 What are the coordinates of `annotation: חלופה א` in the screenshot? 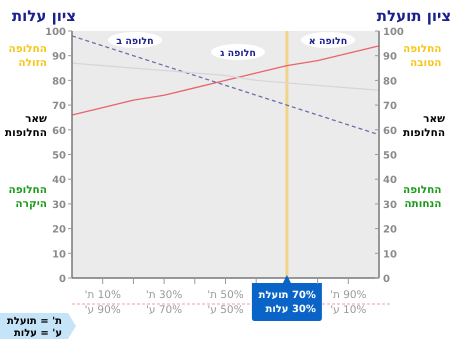 It's located at (328, 41).